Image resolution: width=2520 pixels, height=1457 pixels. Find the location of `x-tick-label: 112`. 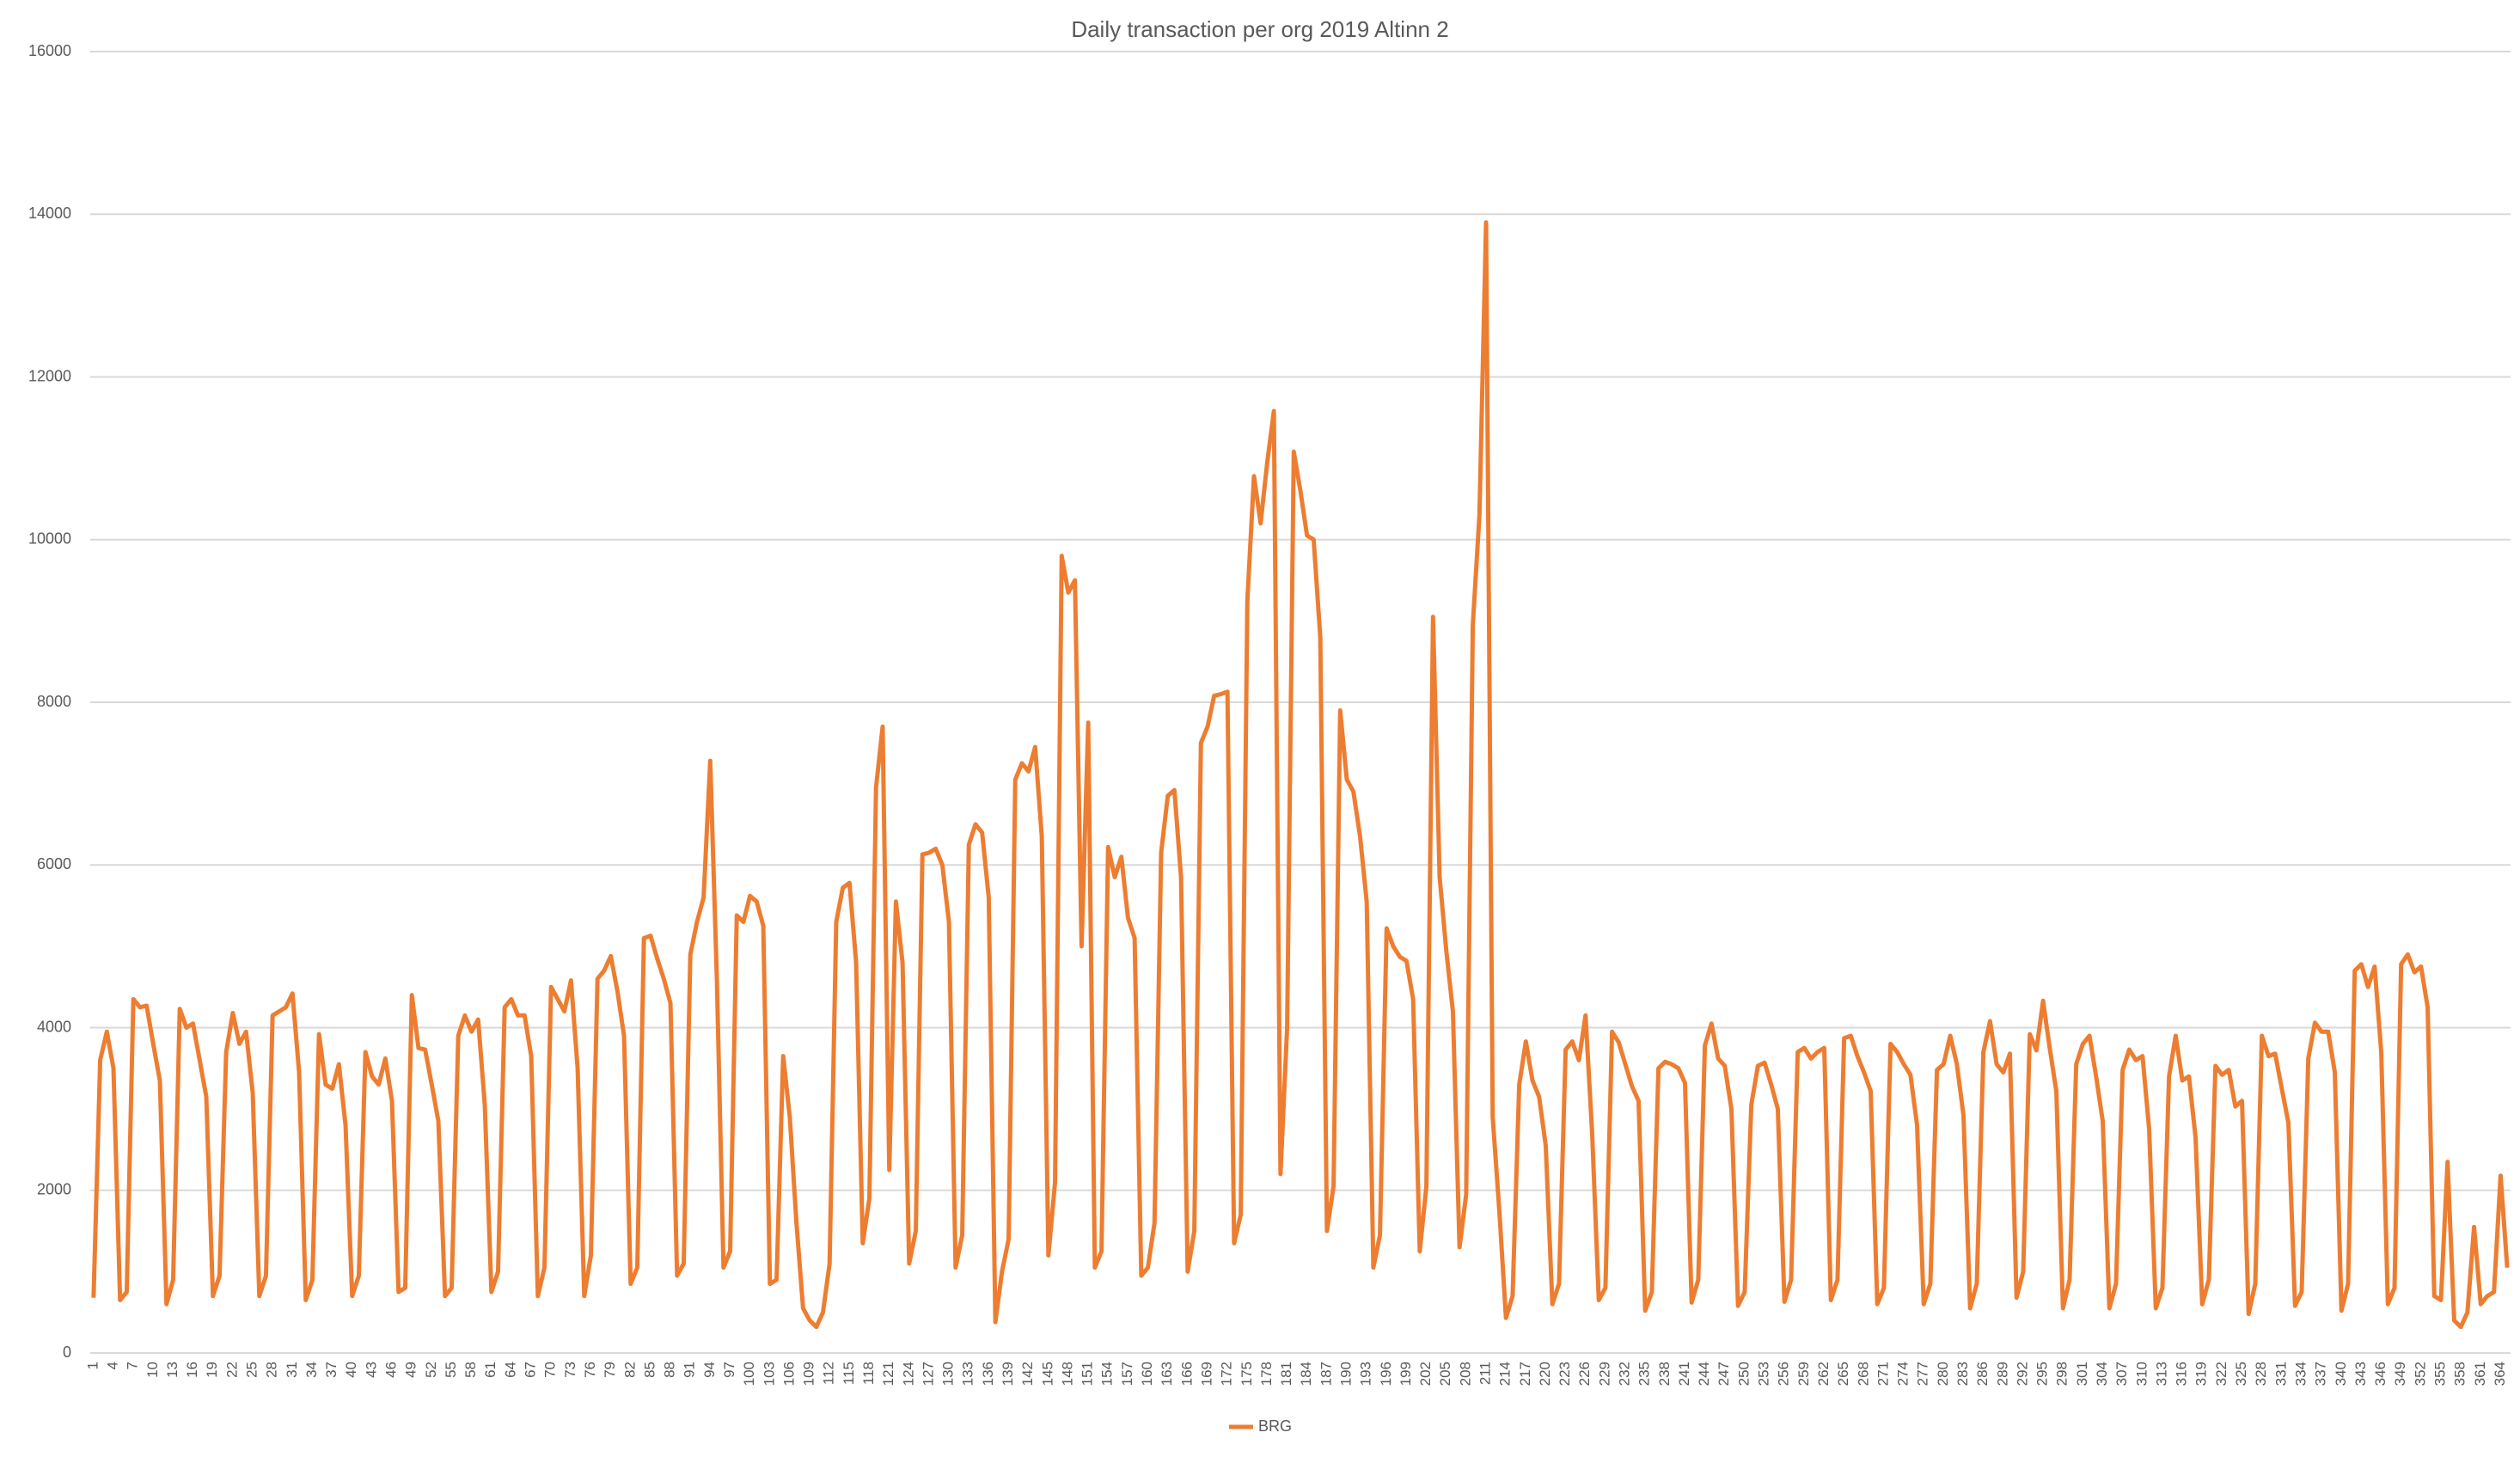

x-tick-label: 112 is located at coordinates (829, 1373).